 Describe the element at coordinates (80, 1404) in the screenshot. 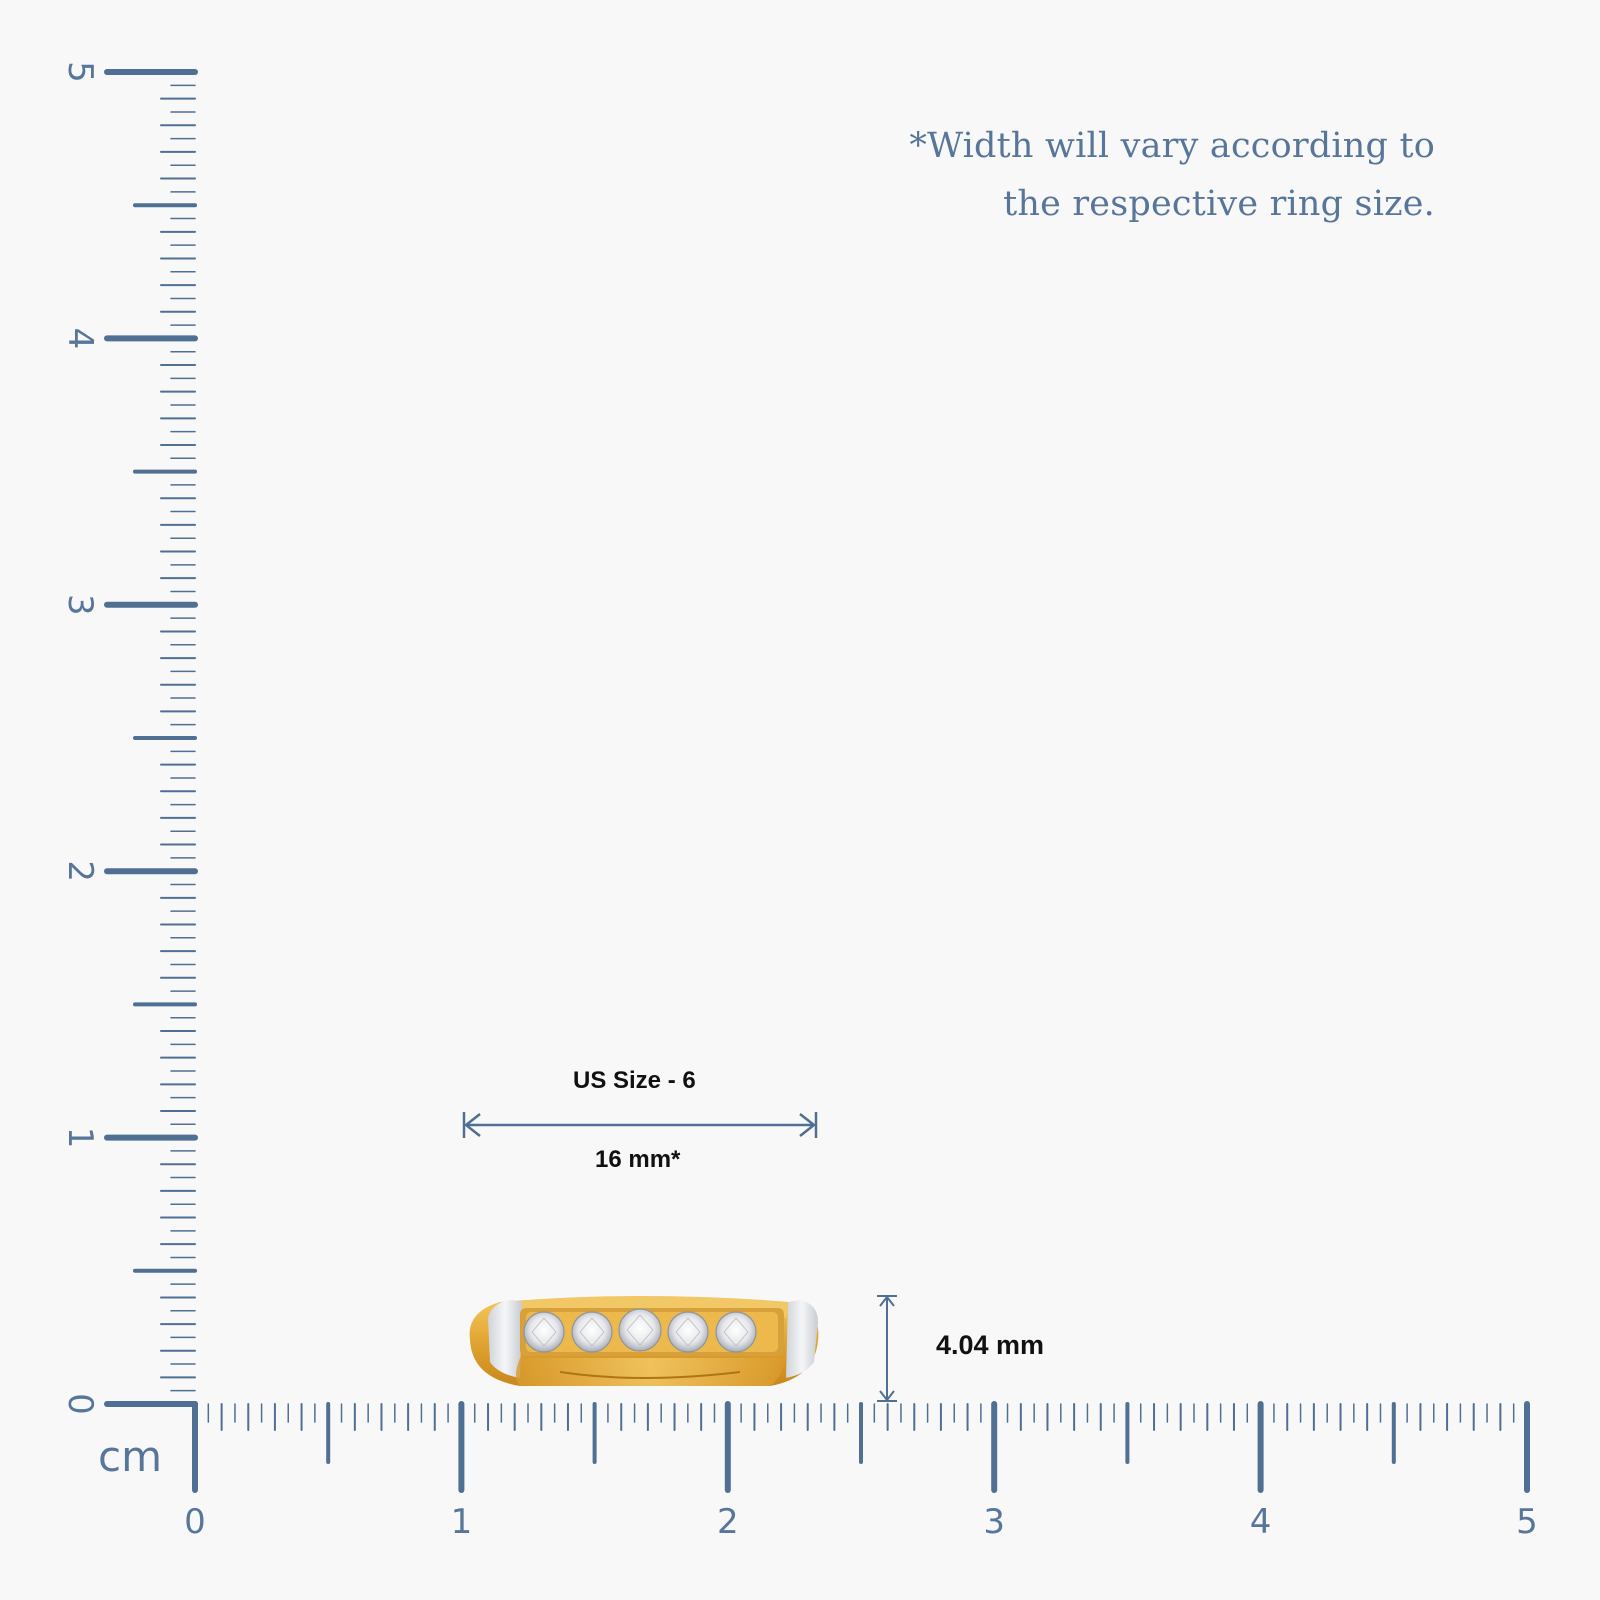

I see `y-tick-label: 0` at that location.